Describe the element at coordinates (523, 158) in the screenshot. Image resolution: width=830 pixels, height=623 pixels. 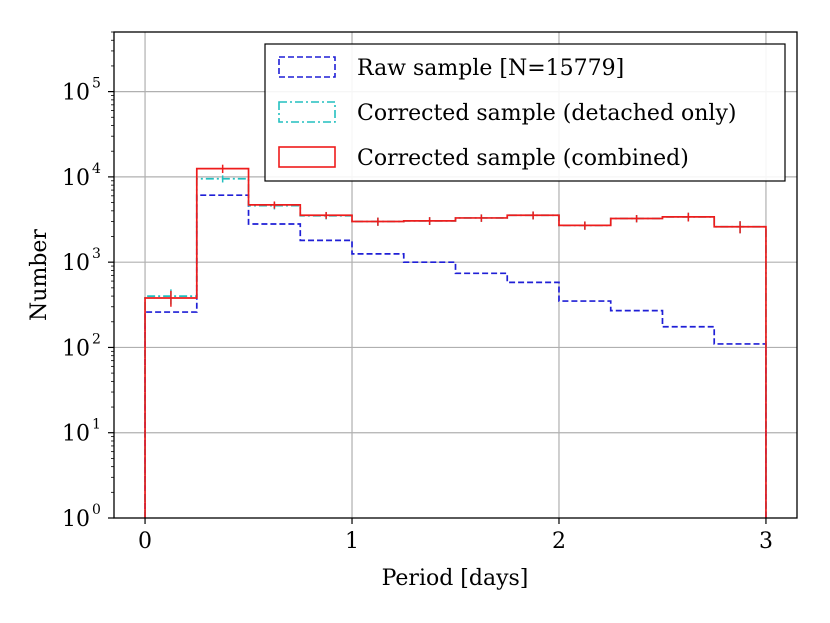
I see `legend-label-combined: Corrected sample (combined)` at that location.